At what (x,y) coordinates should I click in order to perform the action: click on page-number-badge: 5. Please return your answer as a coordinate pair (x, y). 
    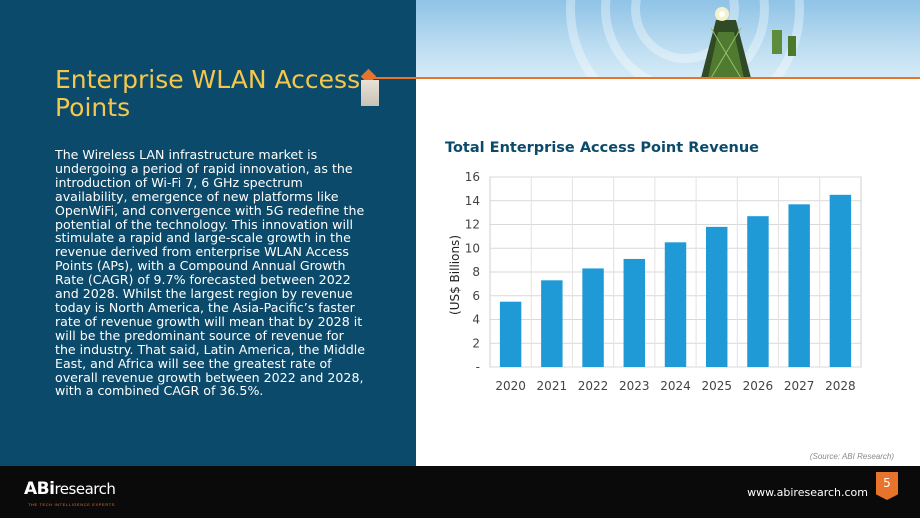
    Looking at the image, I should click on (887, 486).